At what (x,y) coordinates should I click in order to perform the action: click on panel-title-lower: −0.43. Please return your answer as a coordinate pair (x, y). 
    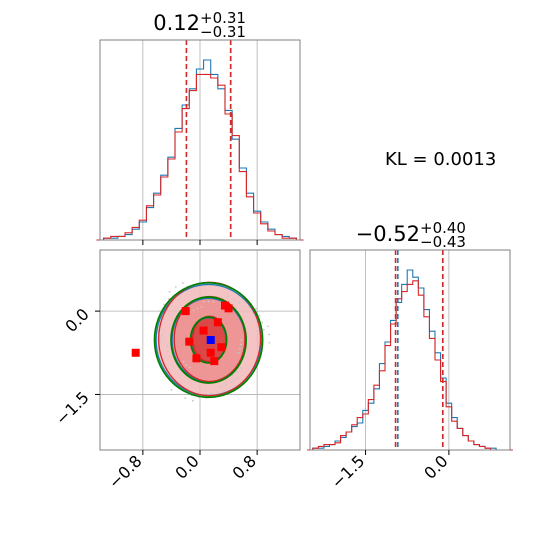
    Looking at the image, I should click on (443, 242).